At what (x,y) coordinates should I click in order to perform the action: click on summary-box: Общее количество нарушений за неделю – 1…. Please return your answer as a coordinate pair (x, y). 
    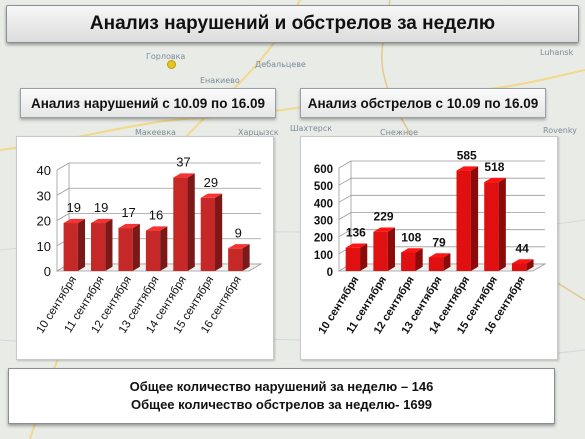
    Looking at the image, I should click on (281, 396).